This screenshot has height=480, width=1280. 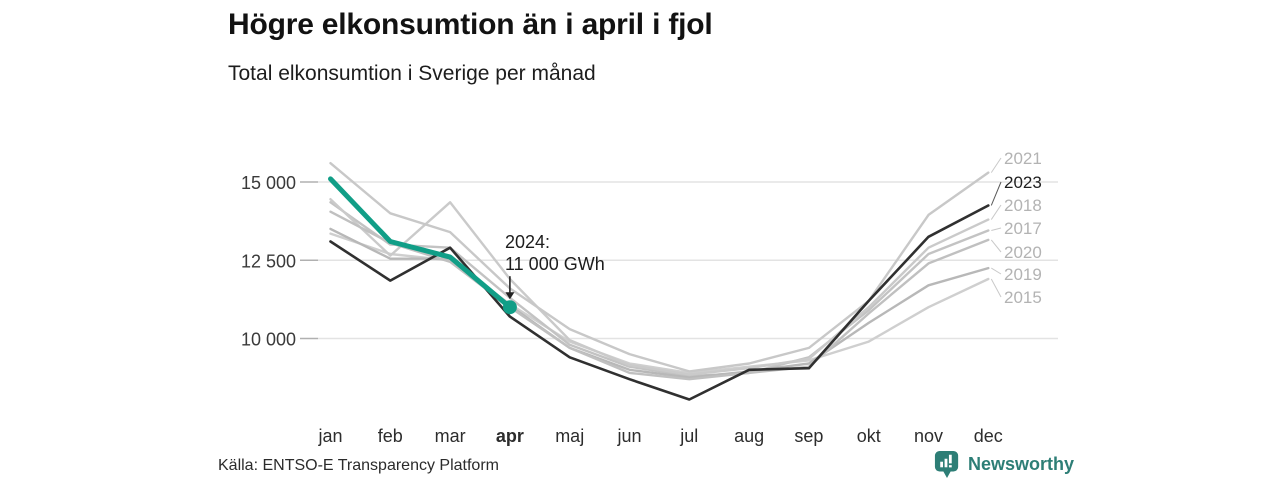 What do you see at coordinates (1021, 463) in the screenshot?
I see `brand-name: Newsworthy` at bounding box center [1021, 463].